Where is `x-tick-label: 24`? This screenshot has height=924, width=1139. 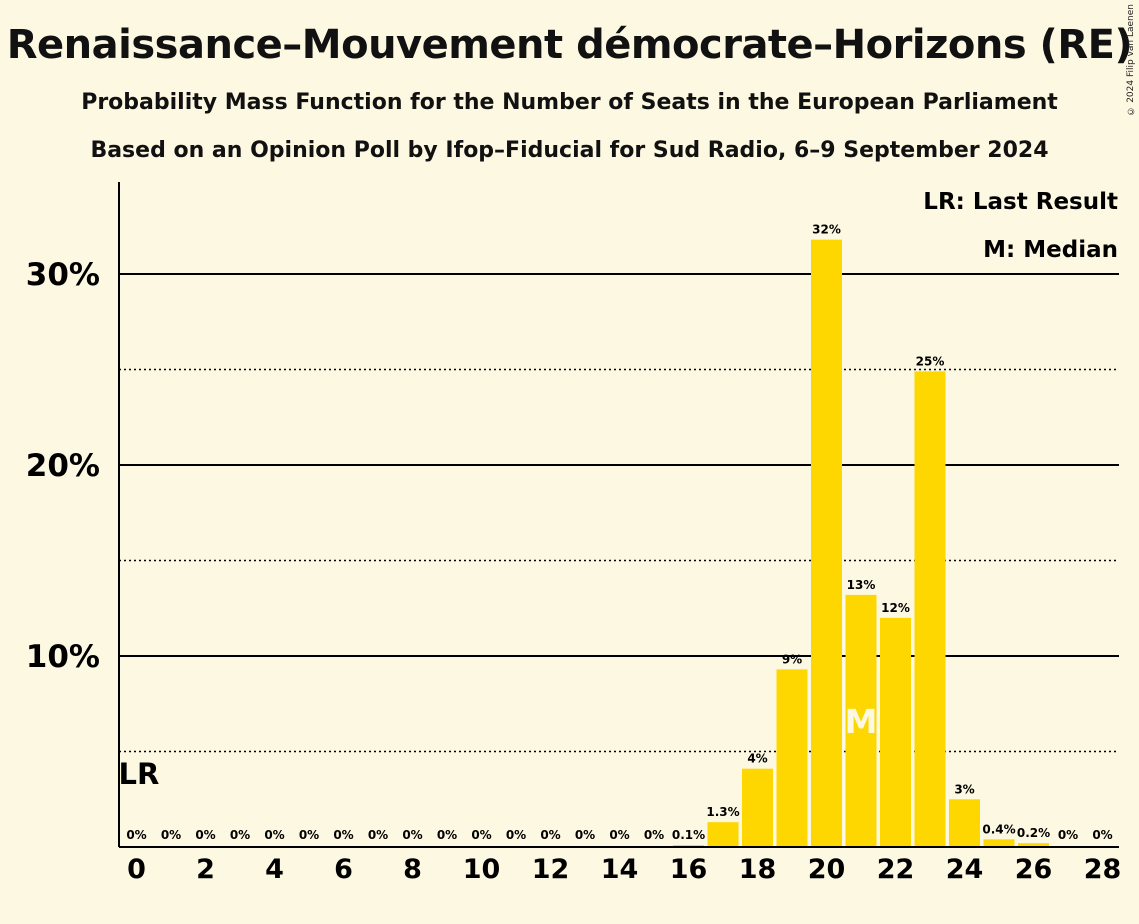 x-tick-label: 24 is located at coordinates (965, 869).